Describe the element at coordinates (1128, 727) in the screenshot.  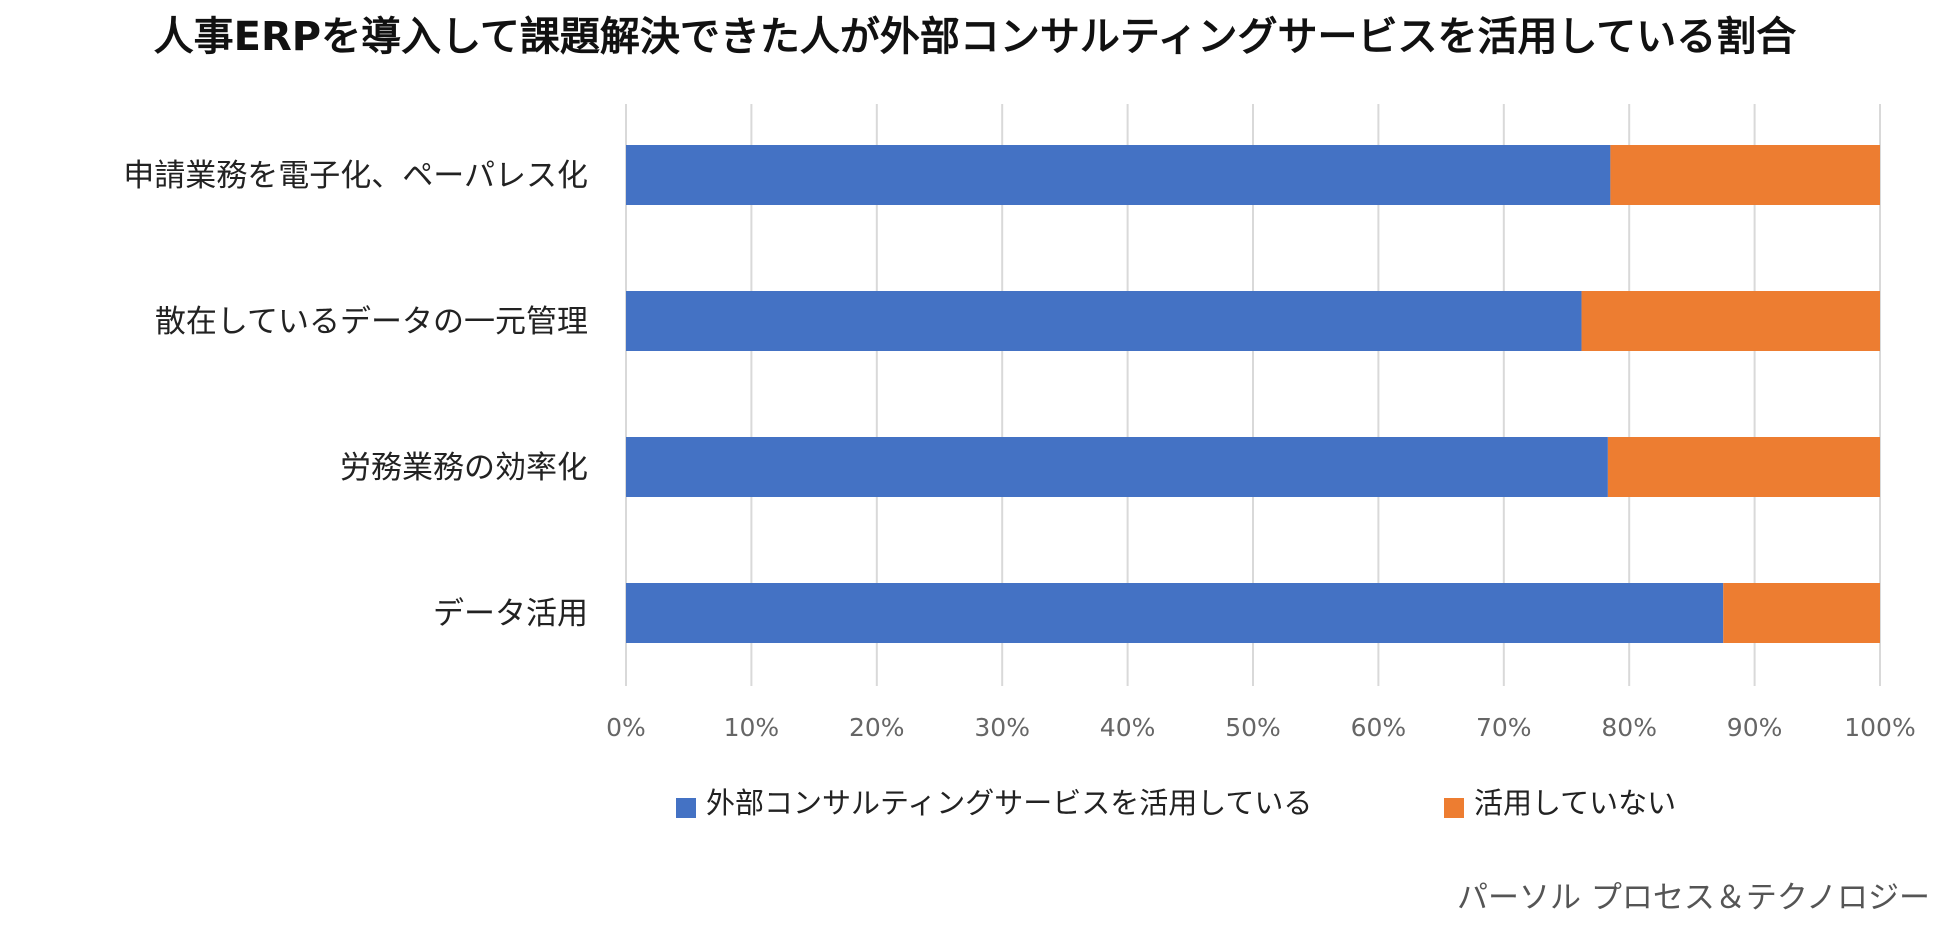
I see `x-tick-label: 40%` at that location.